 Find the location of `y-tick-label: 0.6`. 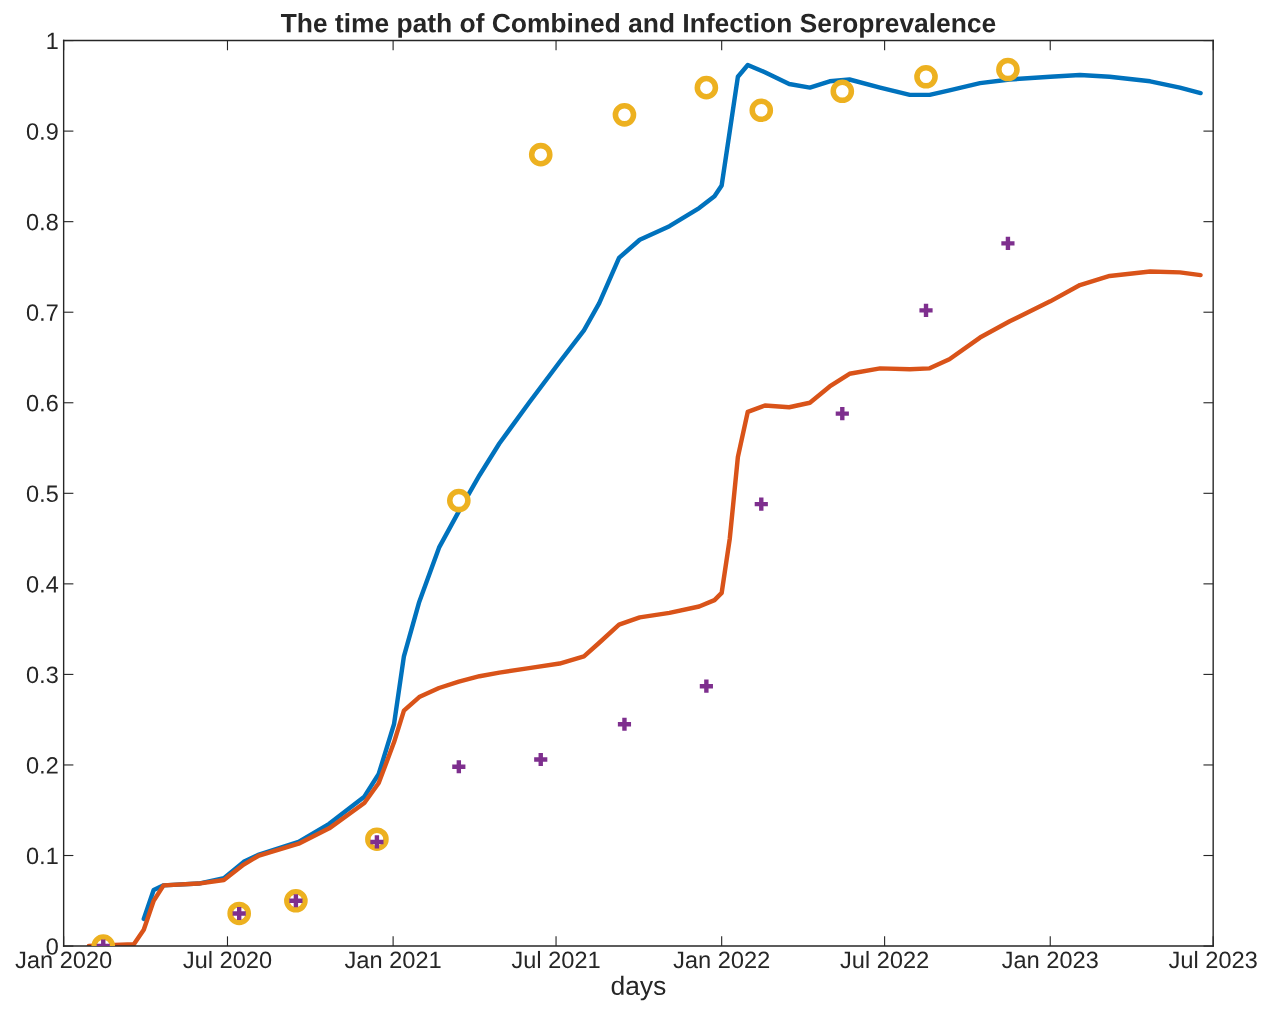

y-tick-label: 0.6 is located at coordinates (42, 403).